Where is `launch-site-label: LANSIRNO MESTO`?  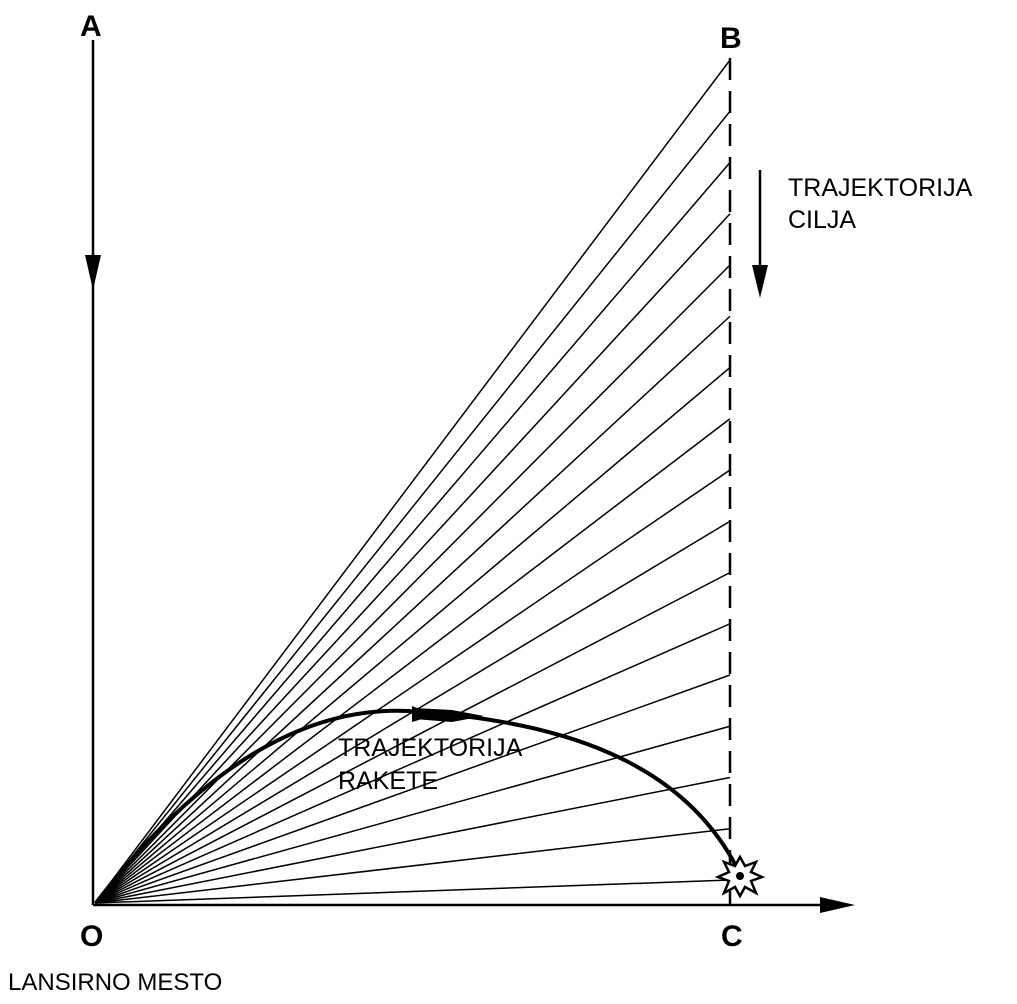
launch-site-label: LANSIRNO MESTO is located at coordinates (115, 982).